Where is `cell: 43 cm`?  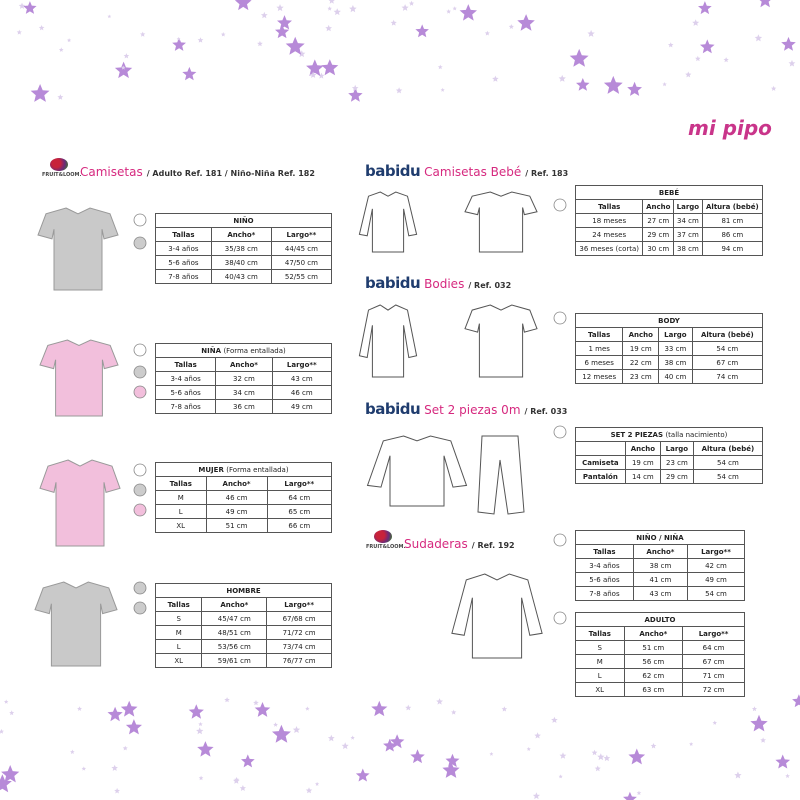
cell: 43 cm is located at coordinates (302, 378).